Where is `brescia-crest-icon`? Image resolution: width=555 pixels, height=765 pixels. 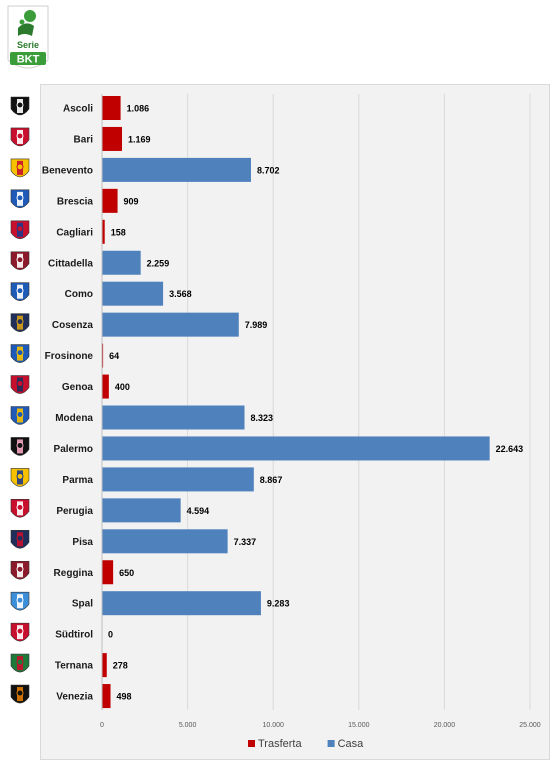 brescia-crest-icon is located at coordinates (20, 199).